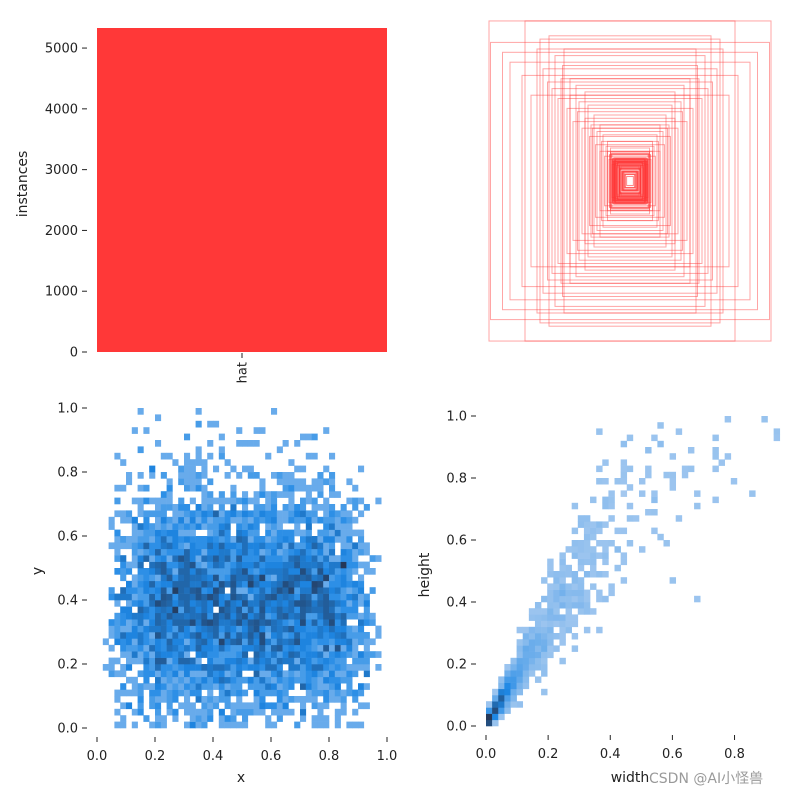  What do you see at coordinates (456, 727) in the screenshot?
I see `wh-ytick-0.0-label: 0.0` at bounding box center [456, 727].